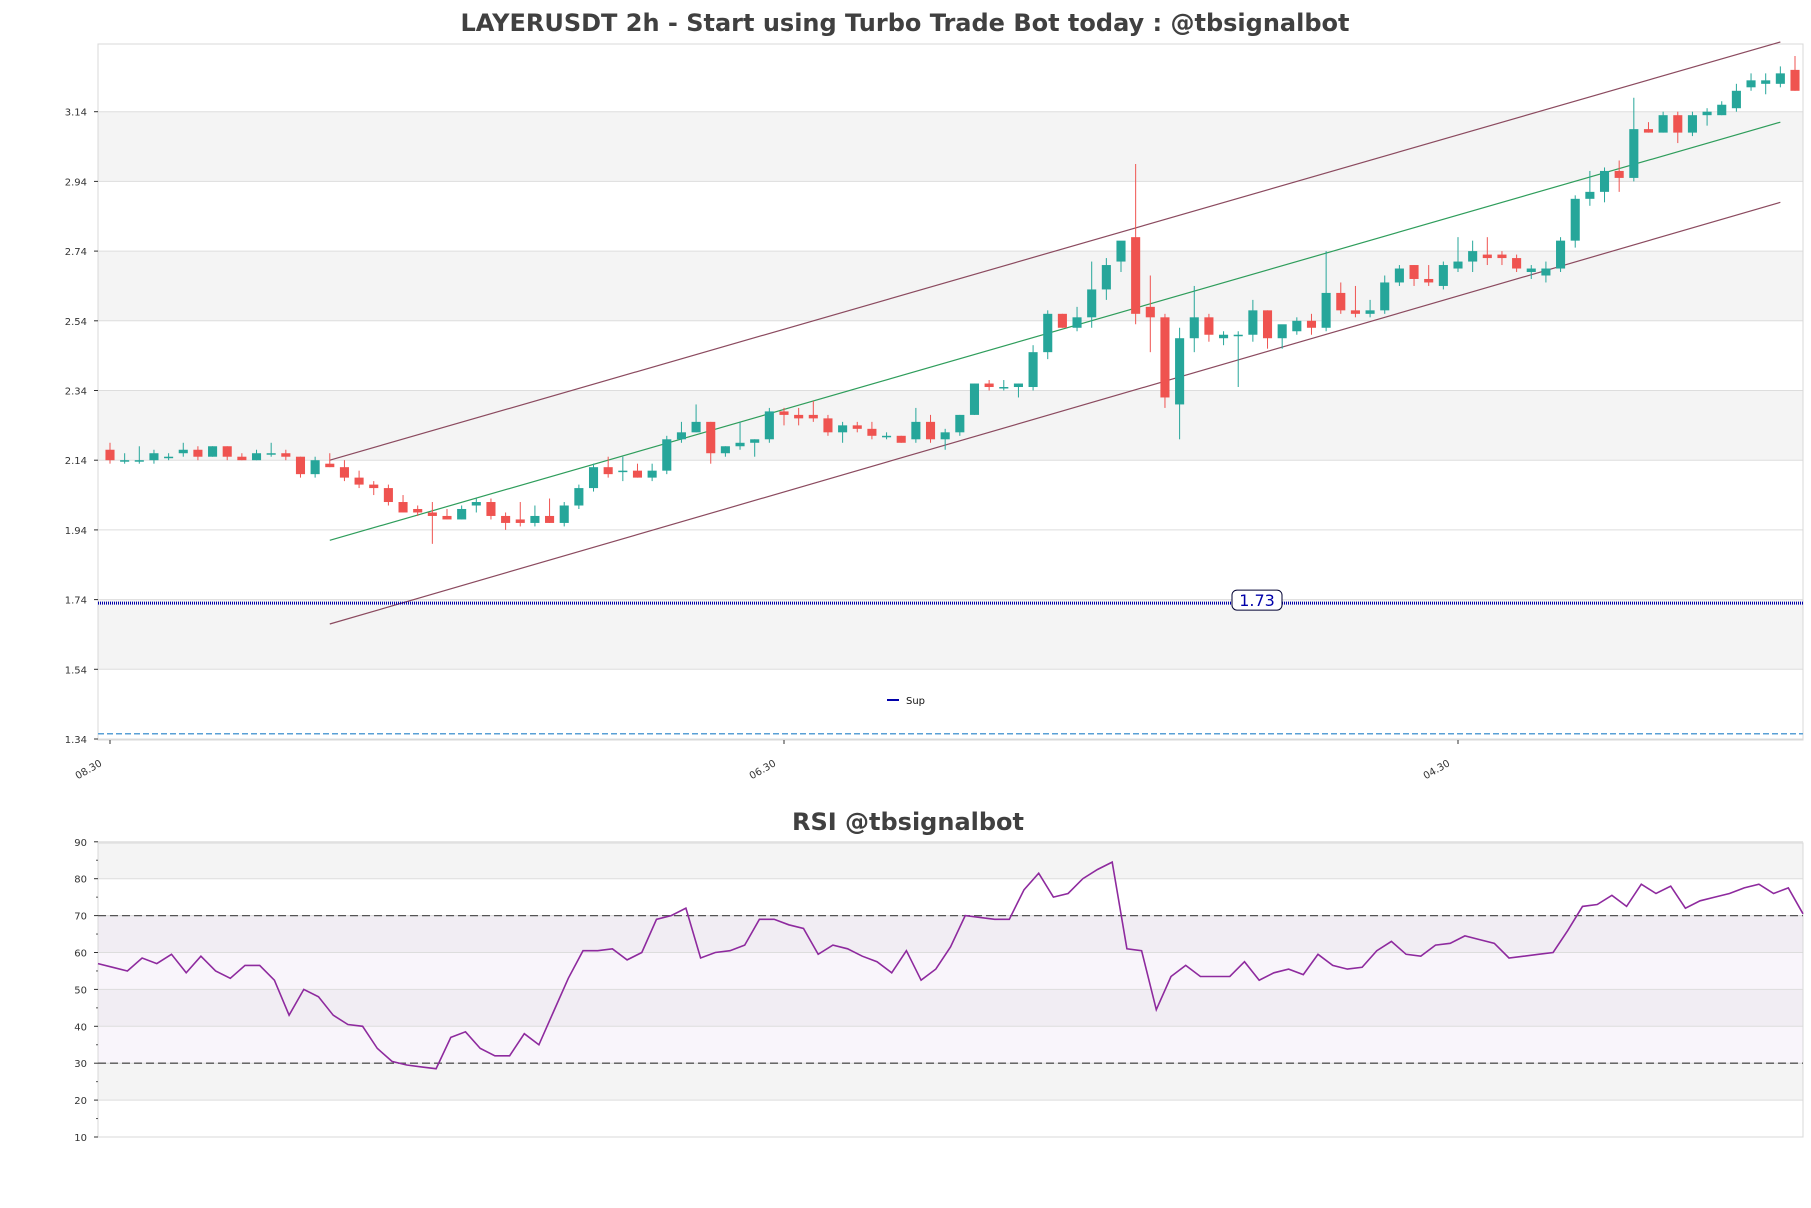 The height and width of the screenshot is (1208, 1811). I want to click on price-ytick-label: 2.54, so click(76, 322).